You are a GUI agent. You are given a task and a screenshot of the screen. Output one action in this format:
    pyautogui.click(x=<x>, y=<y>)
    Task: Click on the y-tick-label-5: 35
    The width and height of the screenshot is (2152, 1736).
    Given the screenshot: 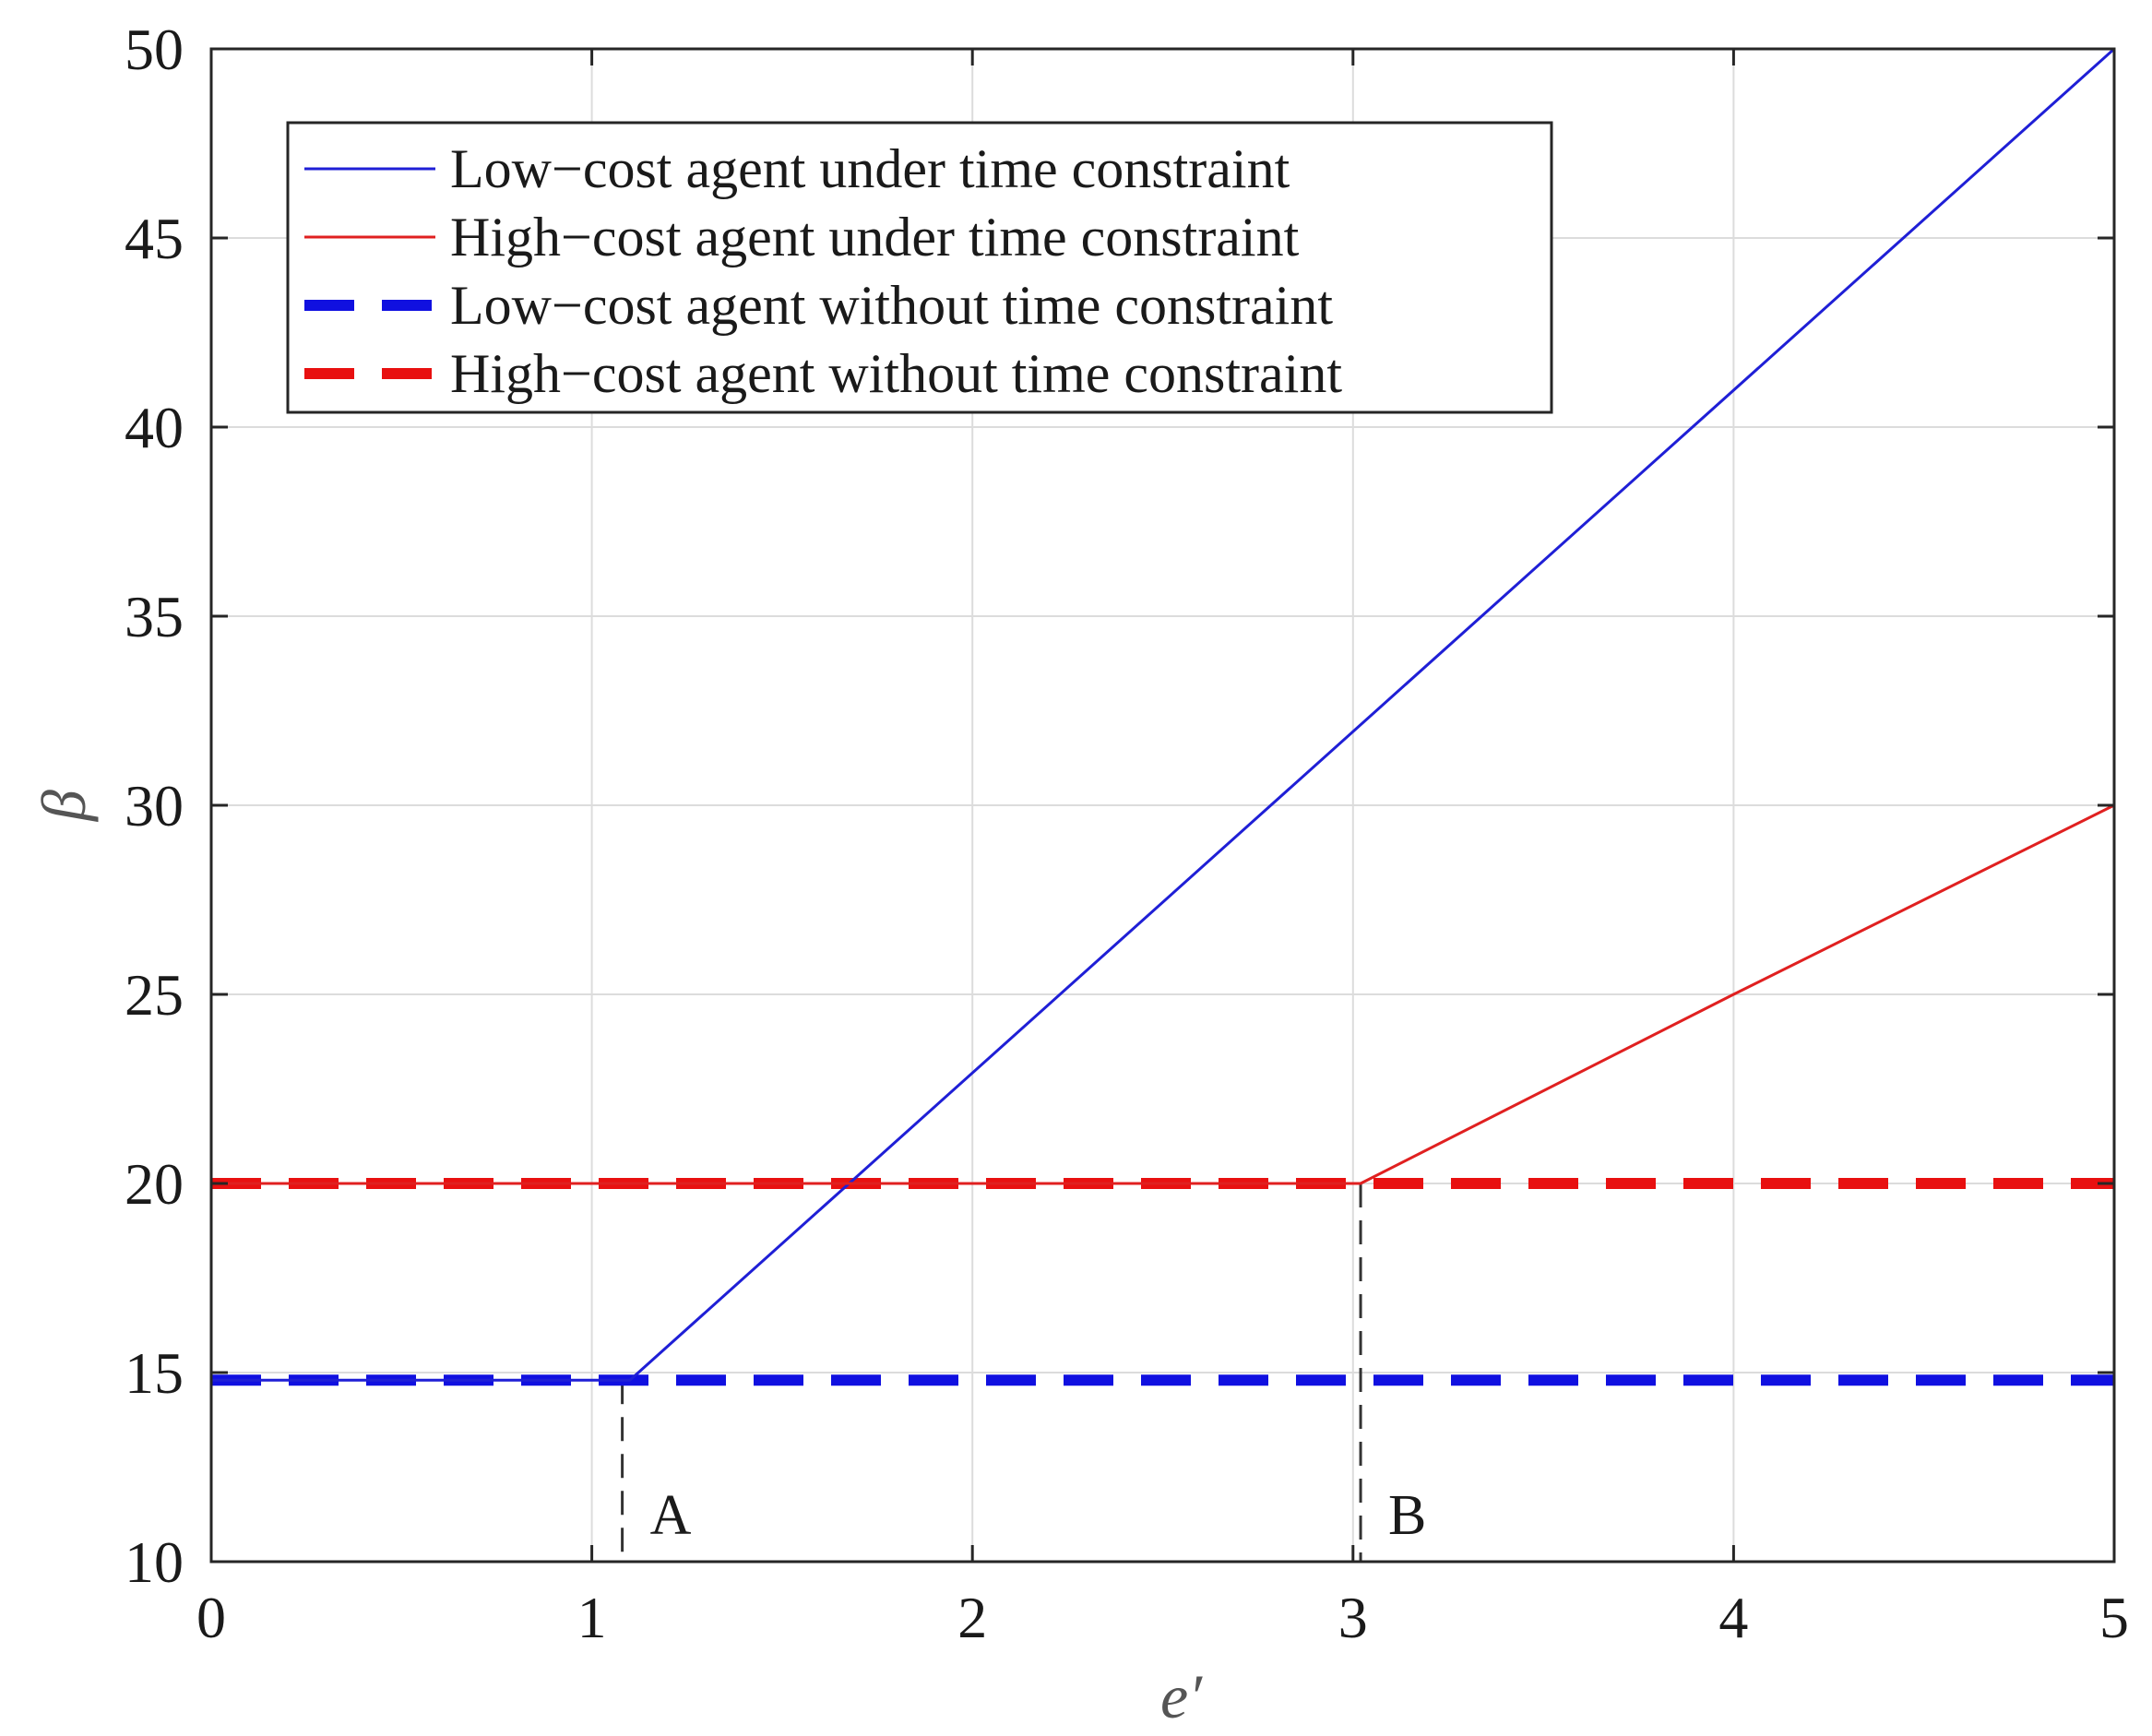 What is the action you would take?
    pyautogui.click(x=154, y=616)
    